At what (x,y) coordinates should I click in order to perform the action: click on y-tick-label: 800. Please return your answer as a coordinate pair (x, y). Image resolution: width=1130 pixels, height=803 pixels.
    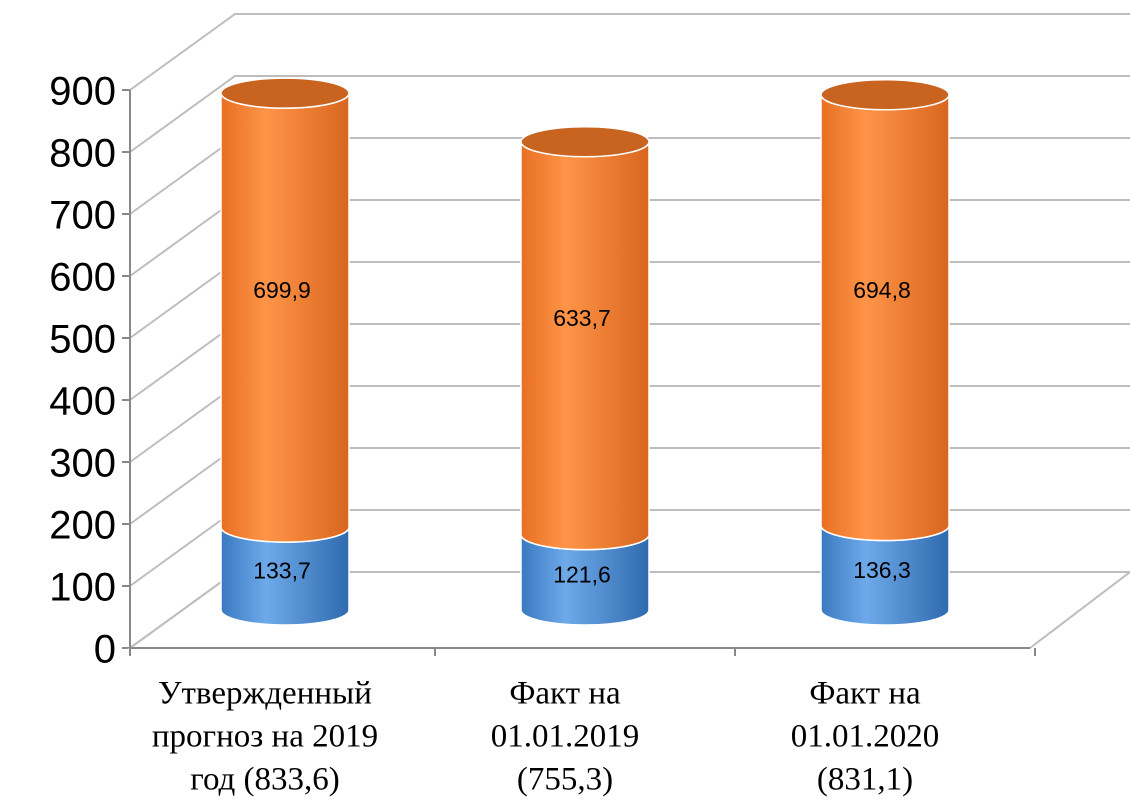
    Looking at the image, I should click on (82, 154).